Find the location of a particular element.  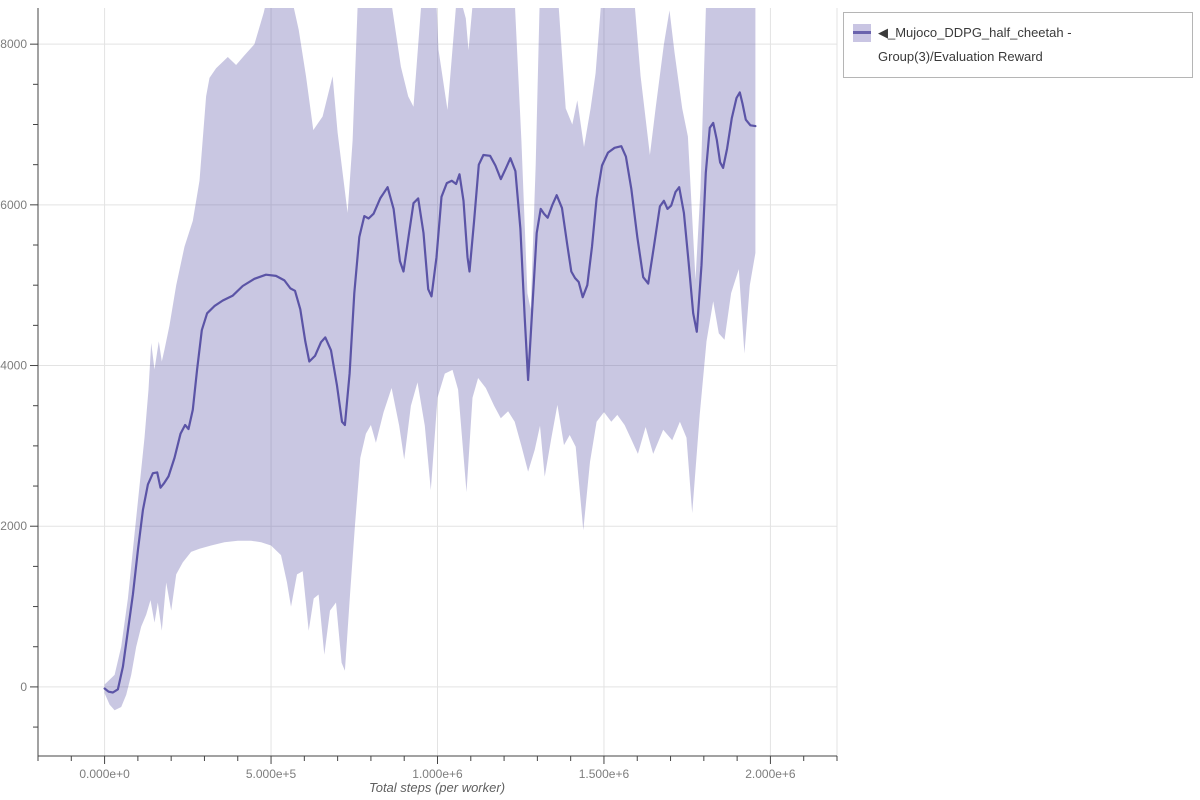

y-tick-label: 0 is located at coordinates (23, 687).